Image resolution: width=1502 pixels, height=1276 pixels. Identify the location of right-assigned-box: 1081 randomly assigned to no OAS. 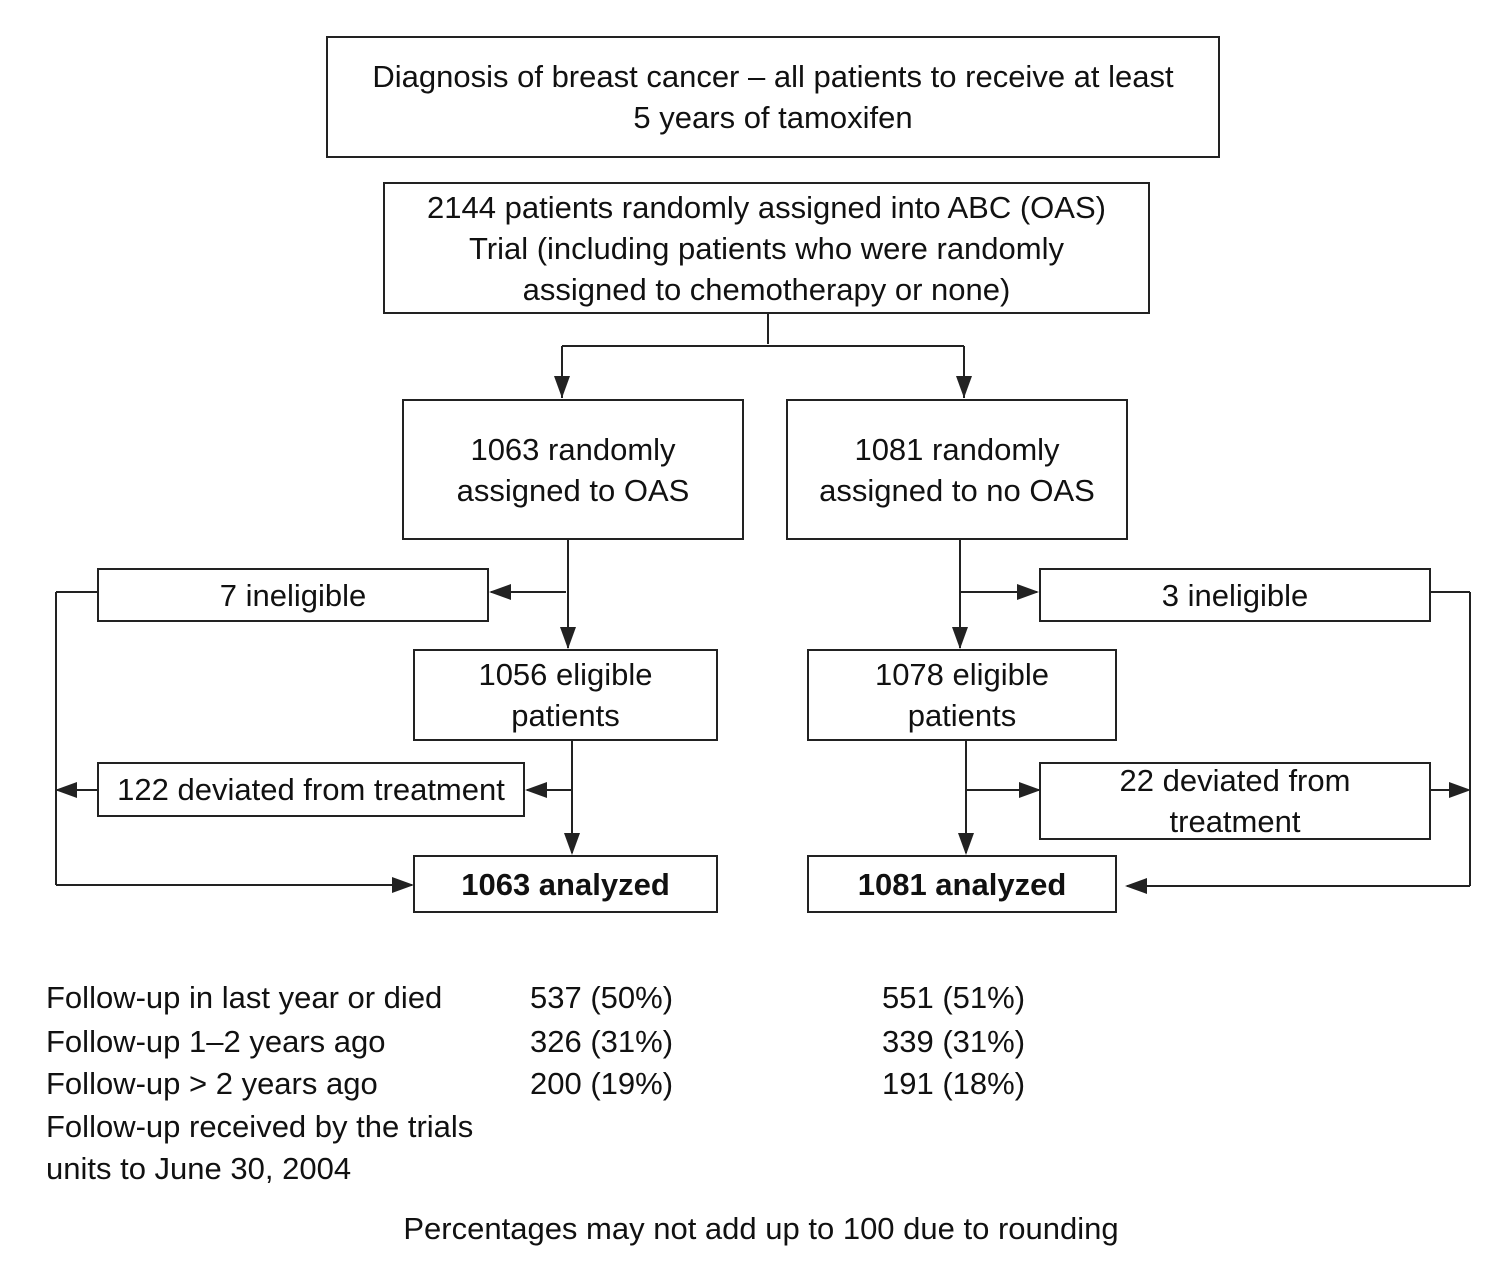
(957, 469).